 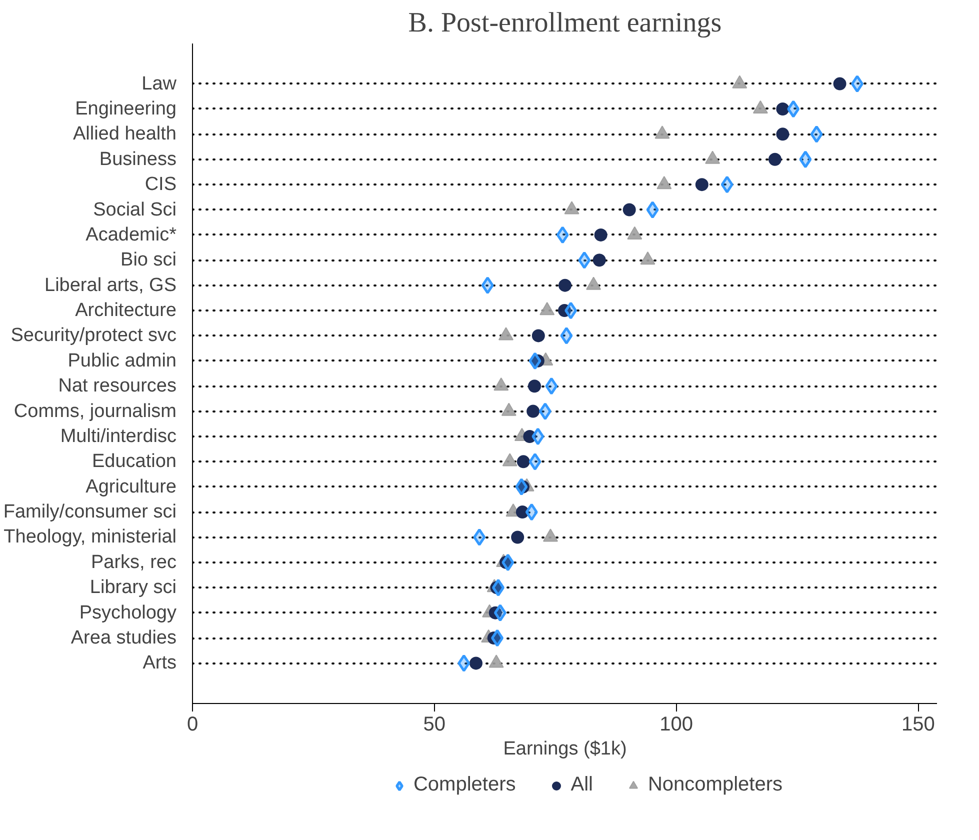 What do you see at coordinates (90, 512) in the screenshot?
I see `y-tick-label: Family/consumer sci` at bounding box center [90, 512].